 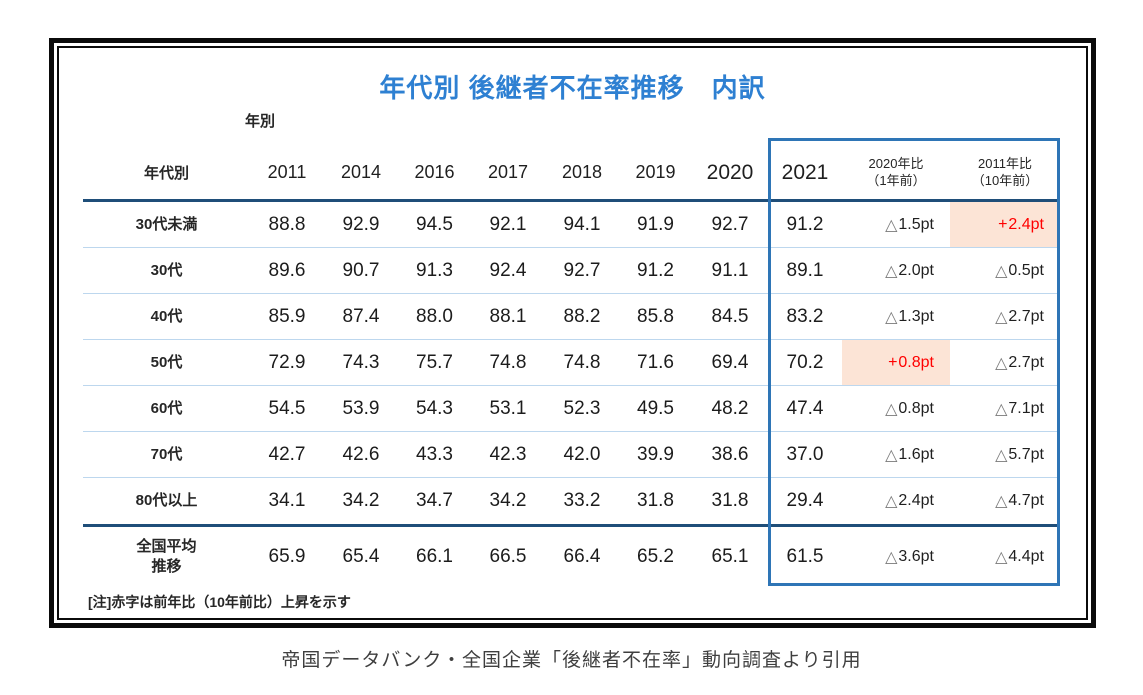 I want to click on value-2019: 85.8, so click(x=655, y=316).